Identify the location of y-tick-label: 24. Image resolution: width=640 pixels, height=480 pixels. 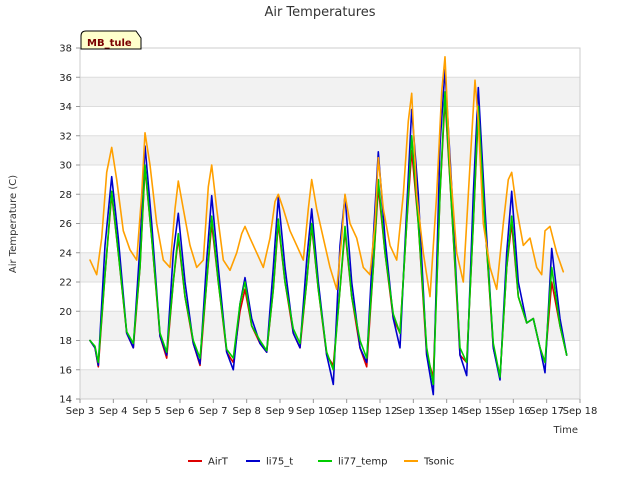
(65, 253).